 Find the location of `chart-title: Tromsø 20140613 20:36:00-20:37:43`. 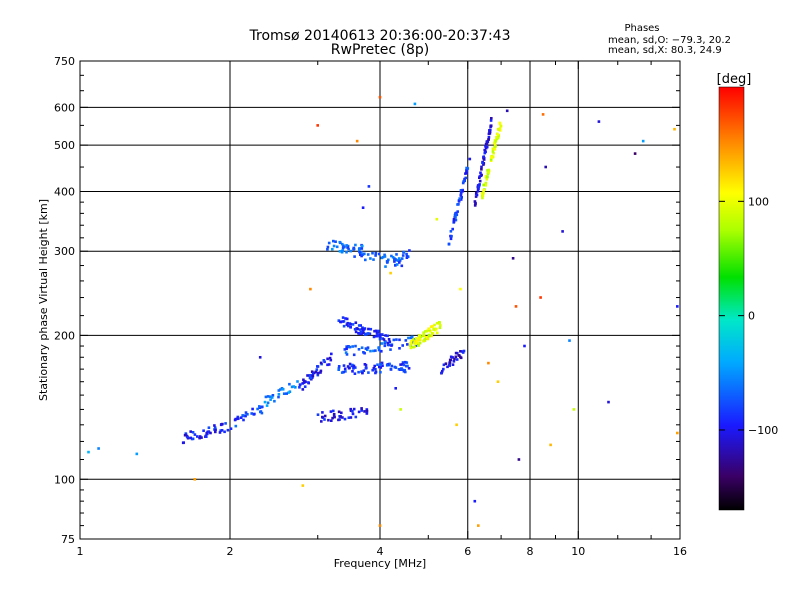

chart-title: Tromsø 20140613 20:36:00-20:37:43 is located at coordinates (380, 36).